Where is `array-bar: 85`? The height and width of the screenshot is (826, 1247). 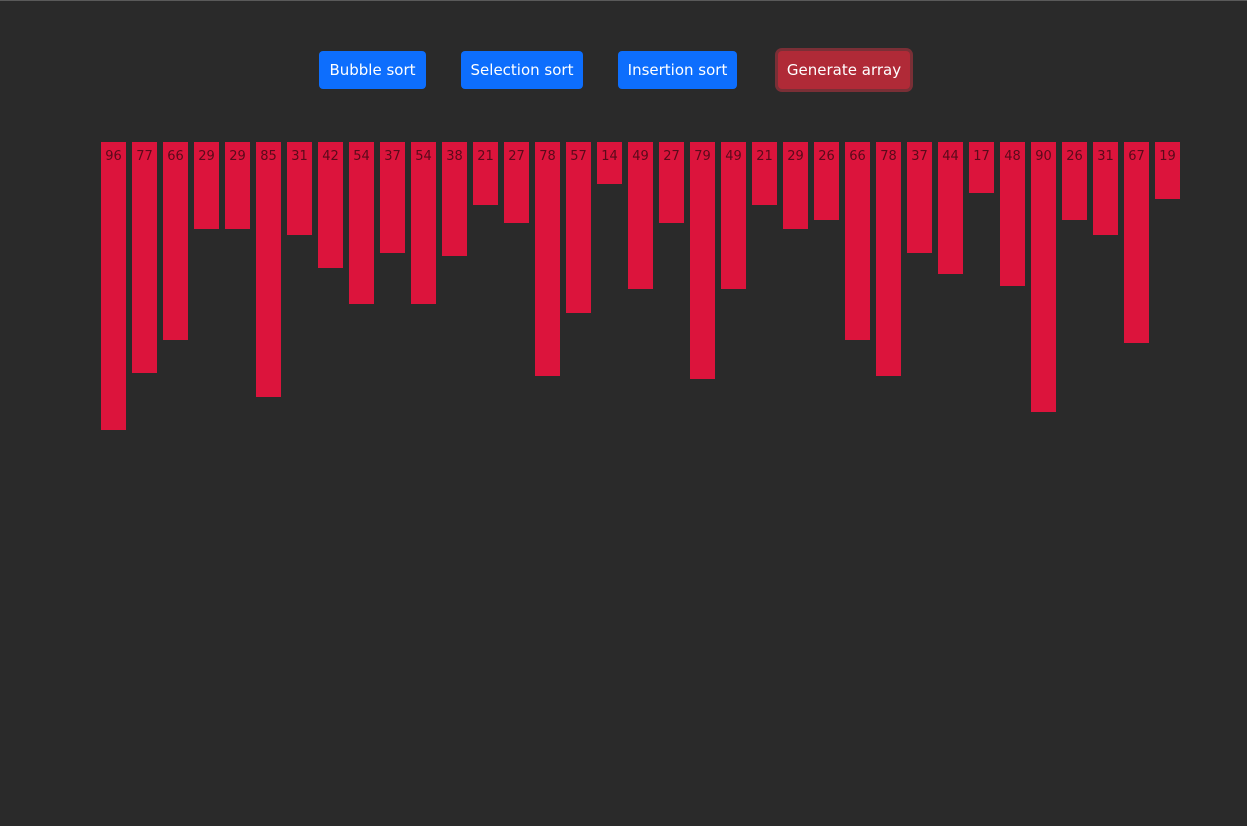
array-bar: 85 is located at coordinates (268, 269).